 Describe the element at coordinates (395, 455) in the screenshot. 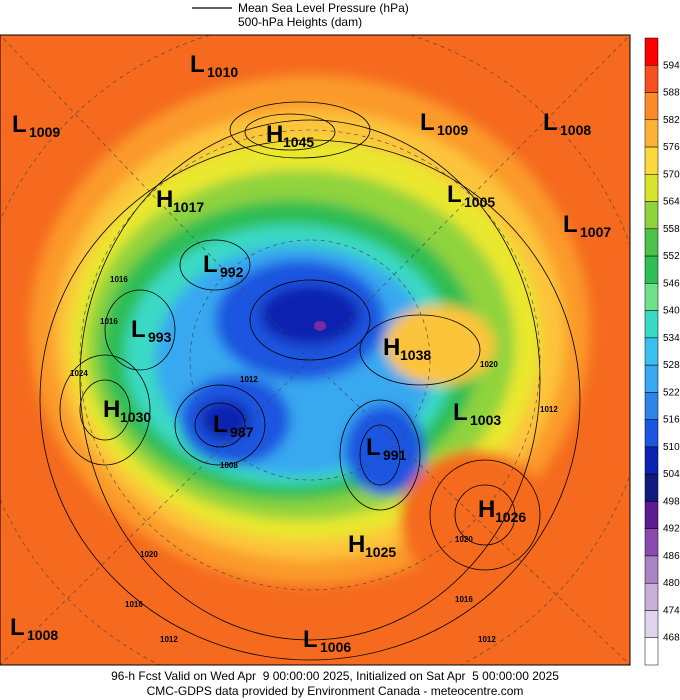

I see `center-value: 991` at that location.